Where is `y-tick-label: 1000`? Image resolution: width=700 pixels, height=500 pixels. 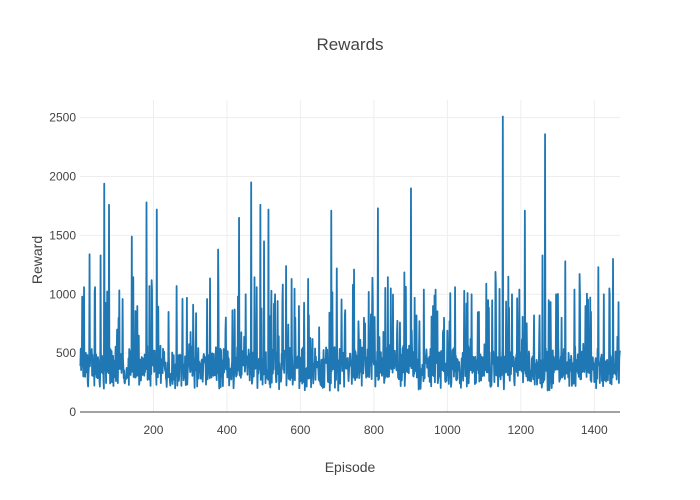
y-tick-label: 1000 is located at coordinates (62, 294).